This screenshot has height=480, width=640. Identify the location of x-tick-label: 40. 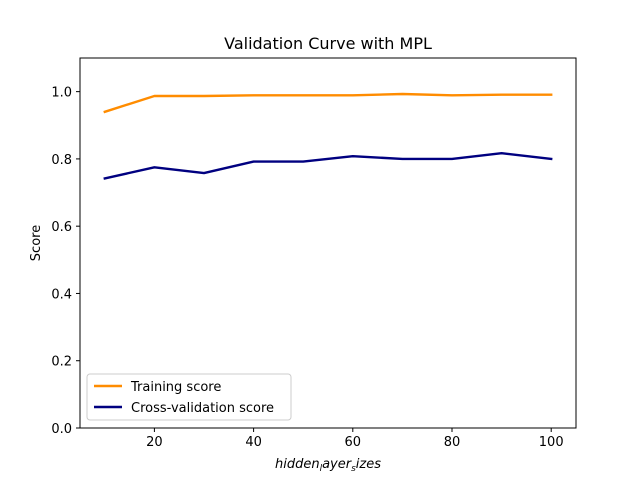
(253, 442).